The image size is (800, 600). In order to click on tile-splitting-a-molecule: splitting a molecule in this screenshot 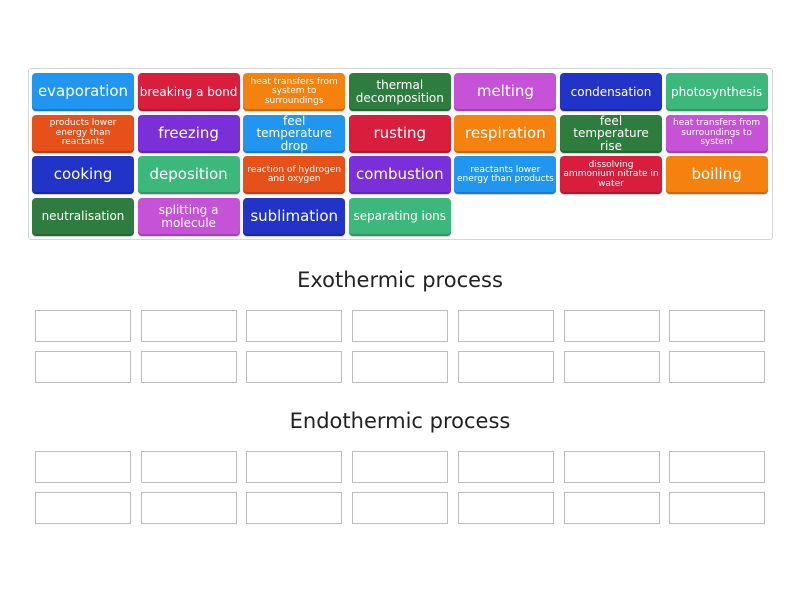, I will do `click(188, 216)`.